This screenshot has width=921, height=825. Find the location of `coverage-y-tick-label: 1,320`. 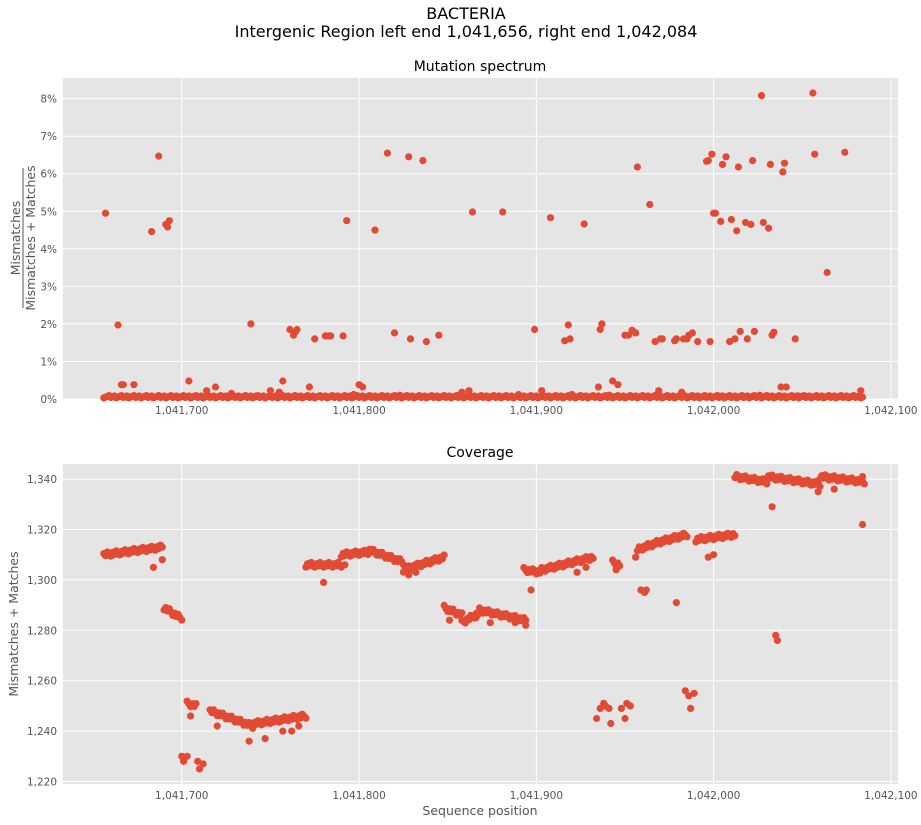

coverage-y-tick-label: 1,320 is located at coordinates (42, 531).